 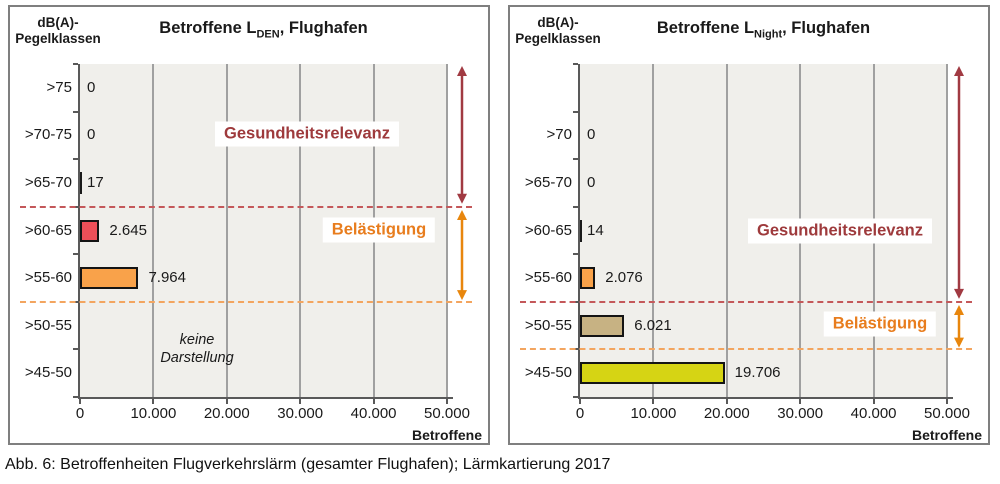 I want to click on value-label: 7.964, so click(x=167, y=278).